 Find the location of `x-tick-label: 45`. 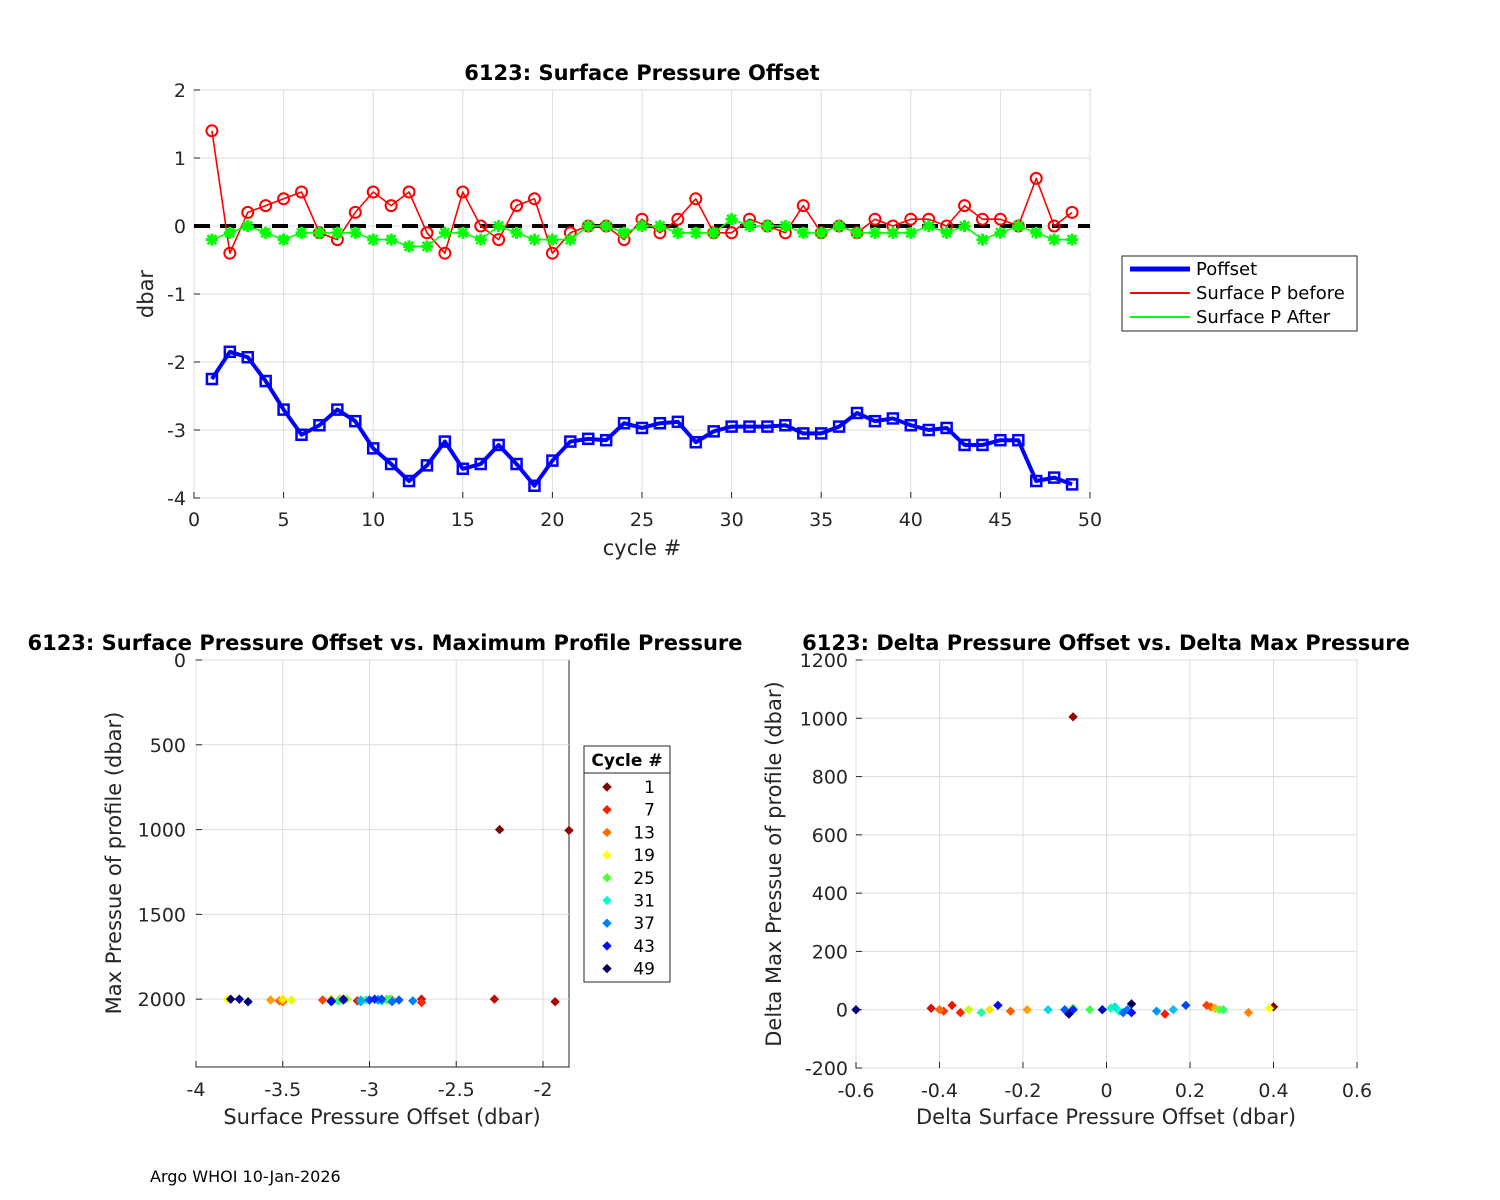

x-tick-label: 45 is located at coordinates (1000, 520).